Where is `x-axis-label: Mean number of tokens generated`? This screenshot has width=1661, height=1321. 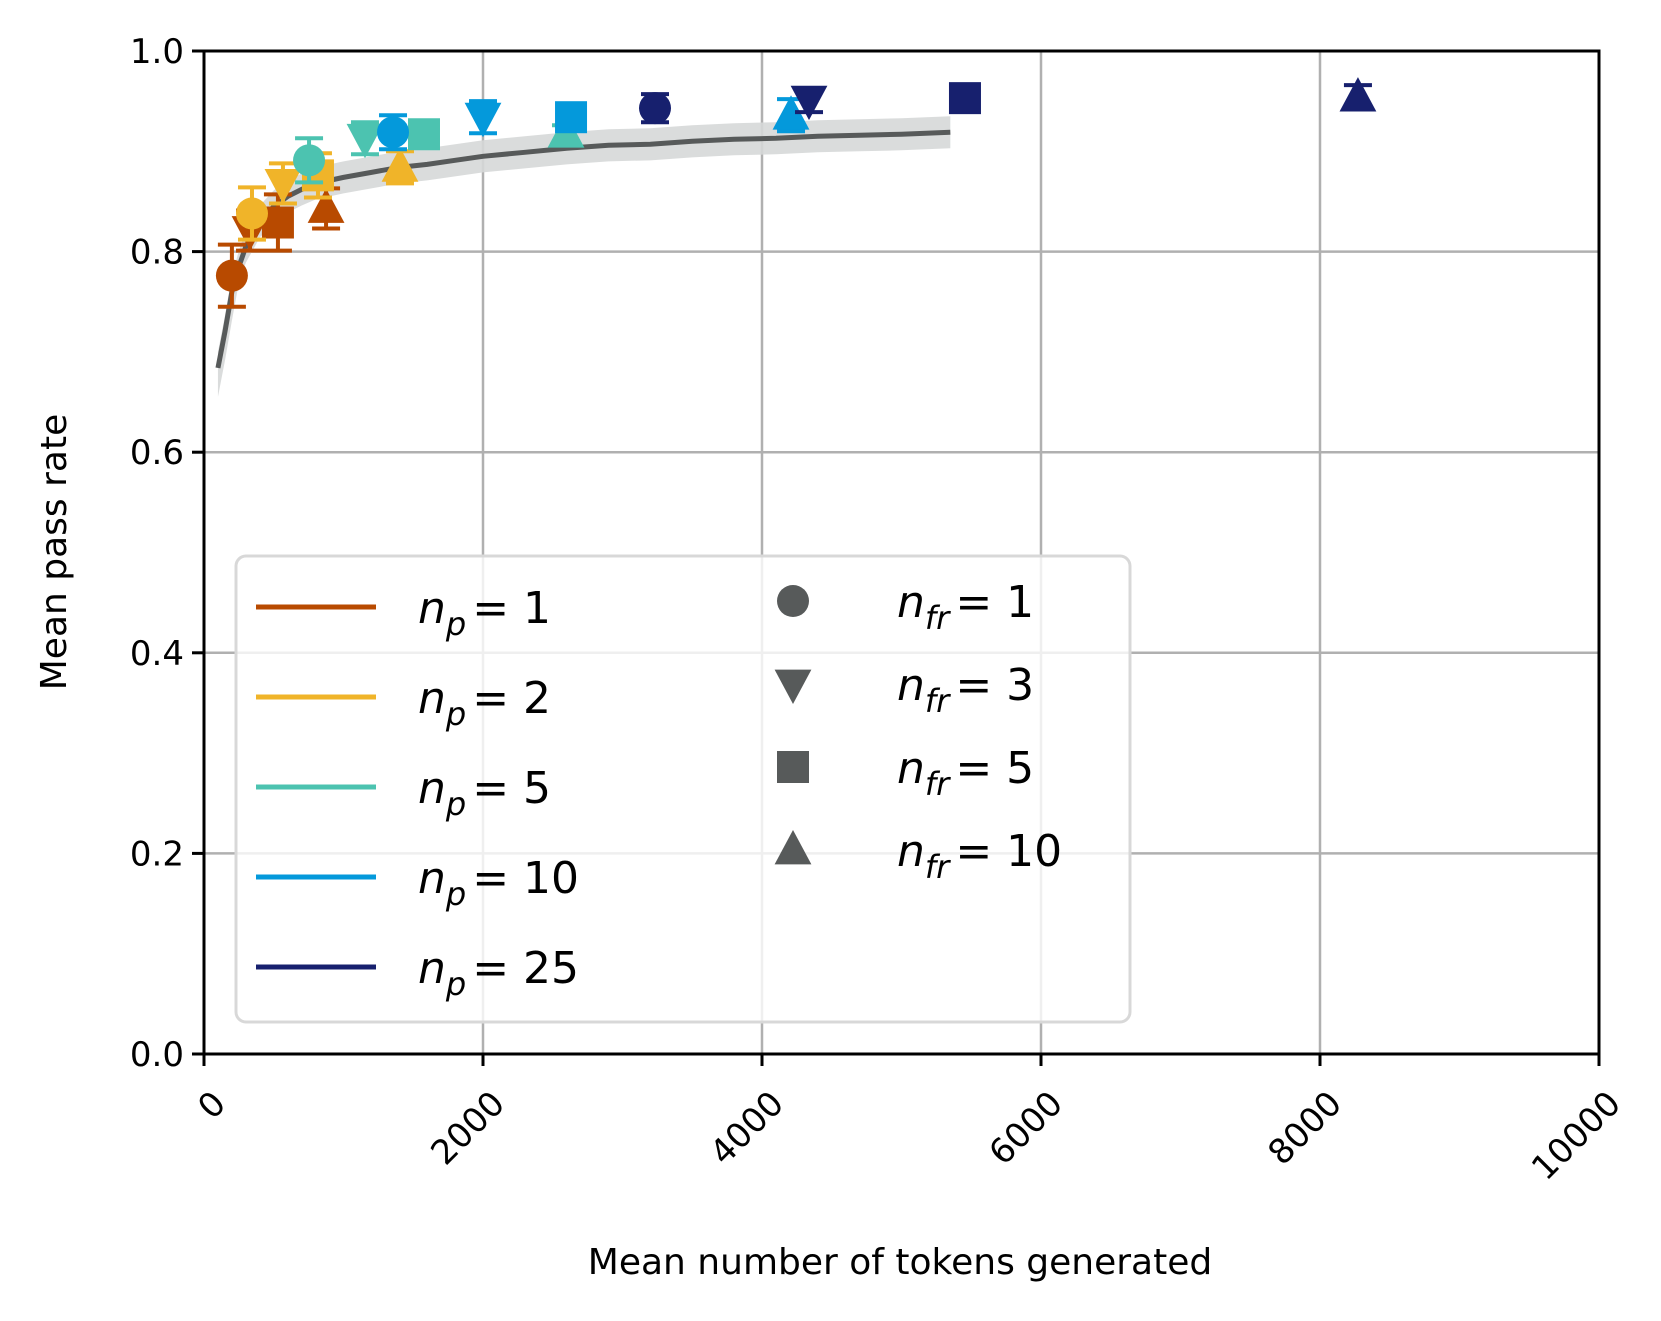
x-axis-label: Mean number of tokens generated is located at coordinates (900, 1262).